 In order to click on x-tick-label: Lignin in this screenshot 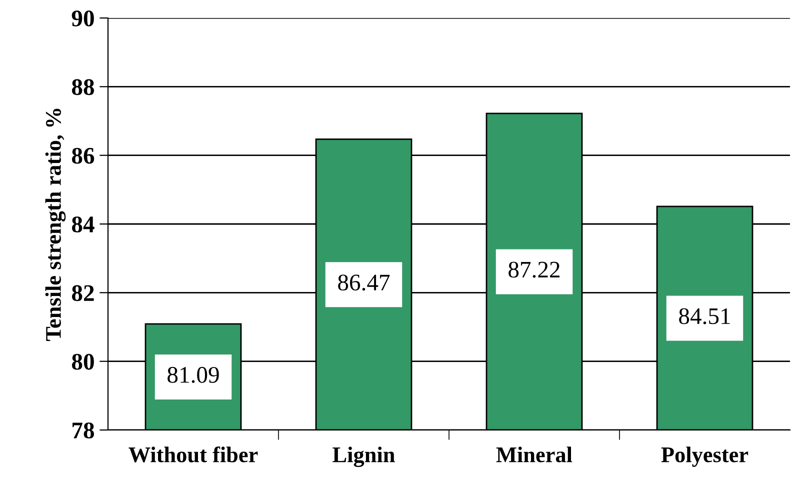, I will do `click(363, 456)`.